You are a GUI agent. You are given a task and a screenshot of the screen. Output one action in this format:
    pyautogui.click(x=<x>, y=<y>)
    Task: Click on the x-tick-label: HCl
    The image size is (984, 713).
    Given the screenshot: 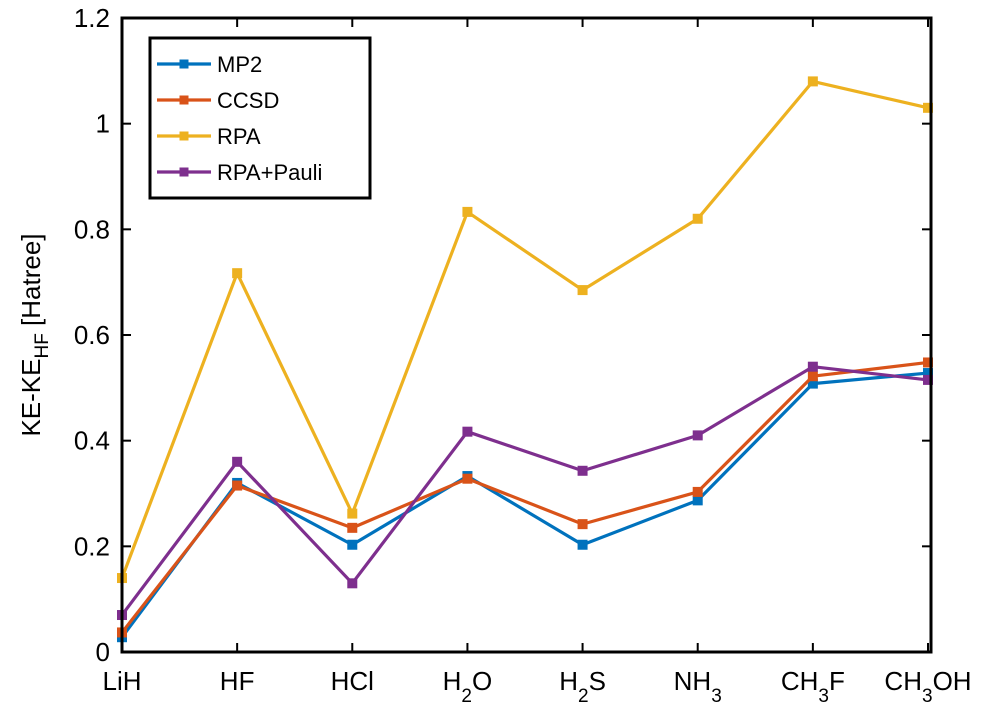 What is the action you would take?
    pyautogui.click(x=352, y=681)
    